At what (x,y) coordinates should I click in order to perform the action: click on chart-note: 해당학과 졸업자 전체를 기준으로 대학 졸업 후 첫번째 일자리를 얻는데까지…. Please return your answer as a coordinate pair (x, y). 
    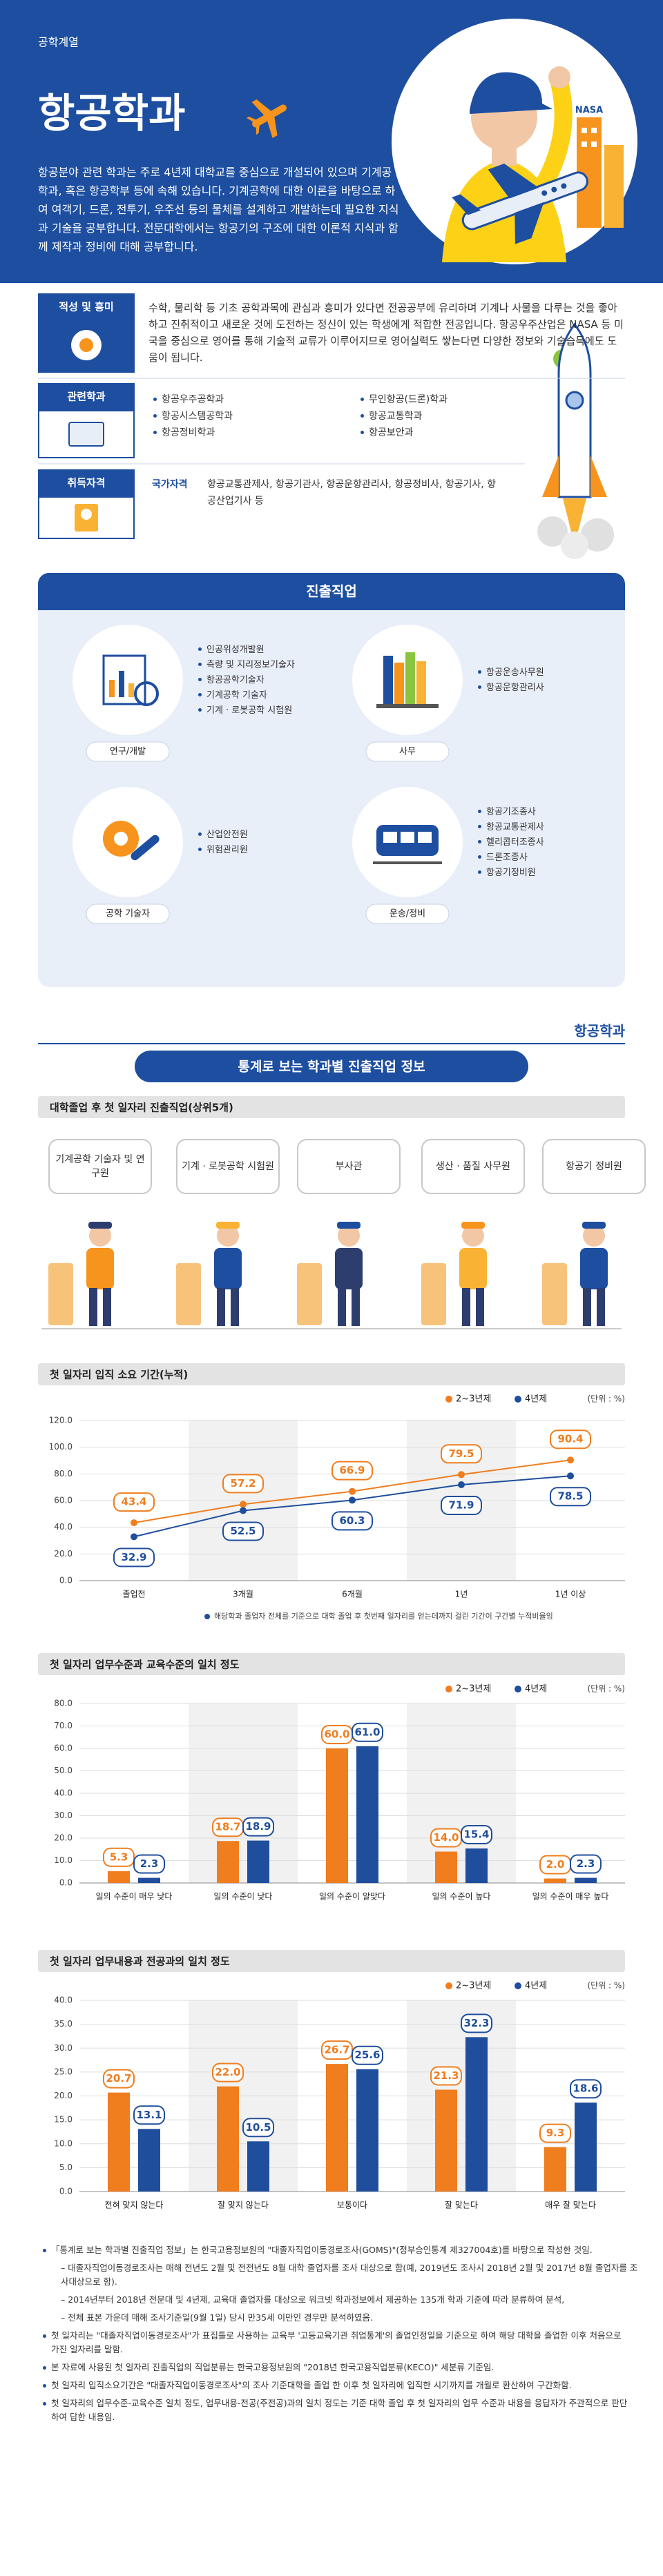
    Looking at the image, I should click on (383, 1616).